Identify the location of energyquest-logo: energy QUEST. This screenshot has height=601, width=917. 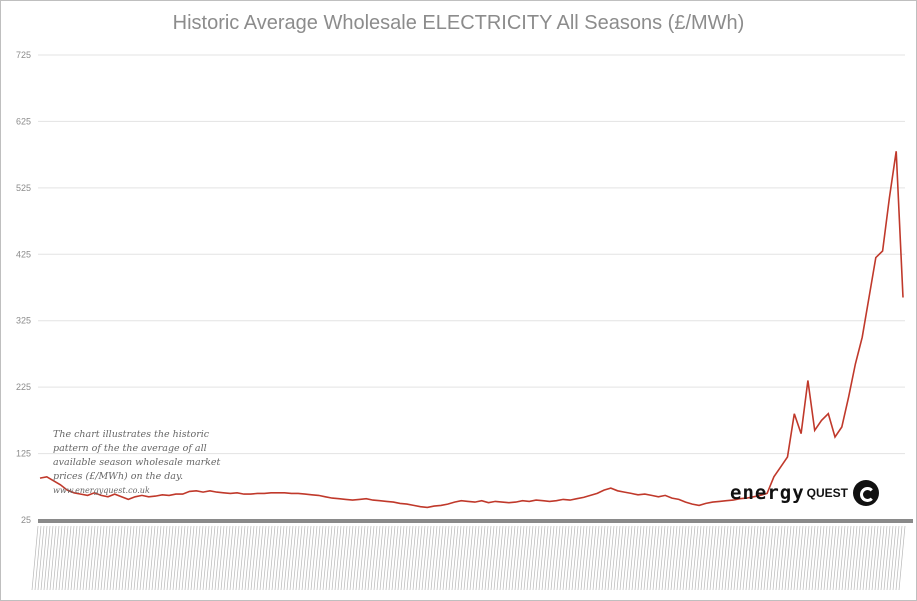
(804, 493).